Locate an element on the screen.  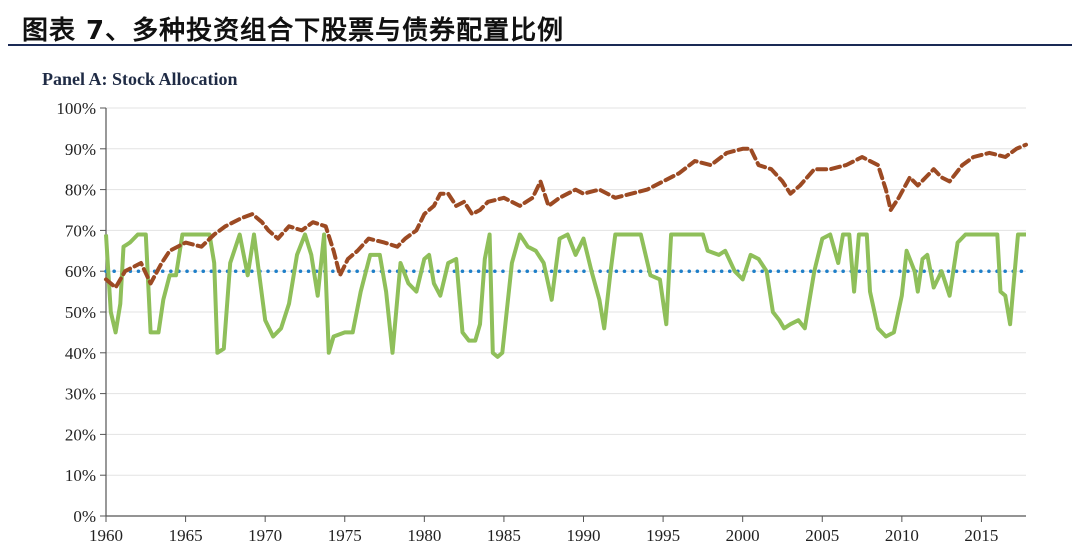
x-tick-label: 1990 is located at coordinates (584, 535).